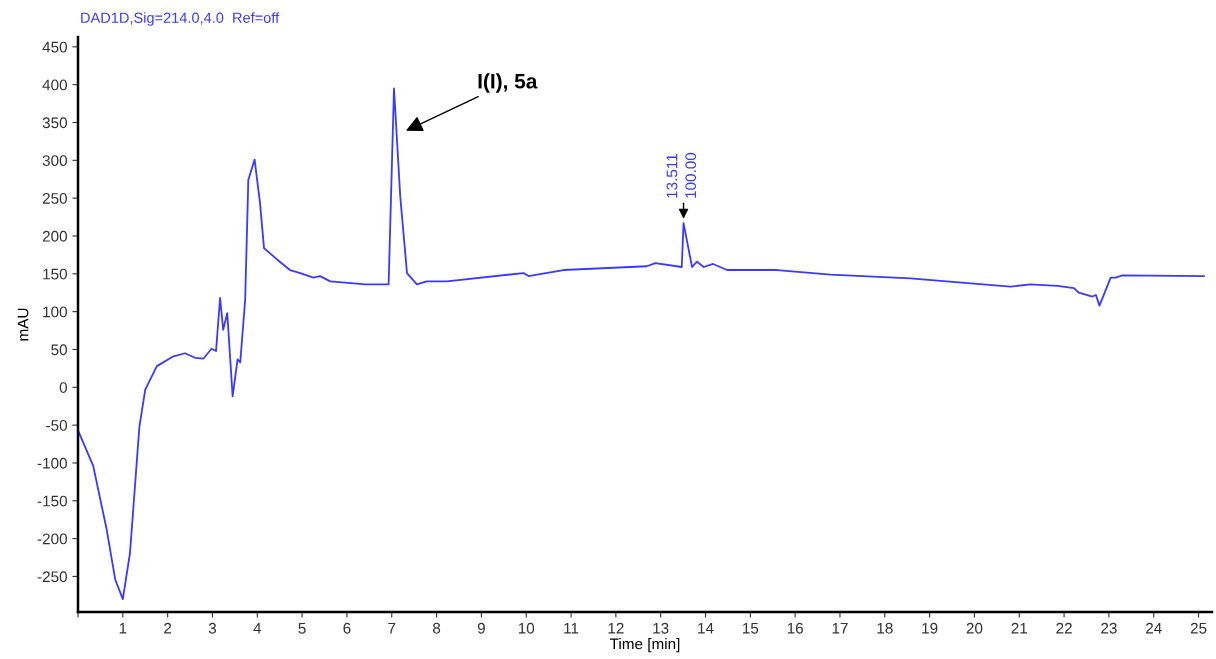 Image resolution: width=1216 pixels, height=659 pixels. What do you see at coordinates (56, 425) in the screenshot?
I see `y-tick-label: -50` at bounding box center [56, 425].